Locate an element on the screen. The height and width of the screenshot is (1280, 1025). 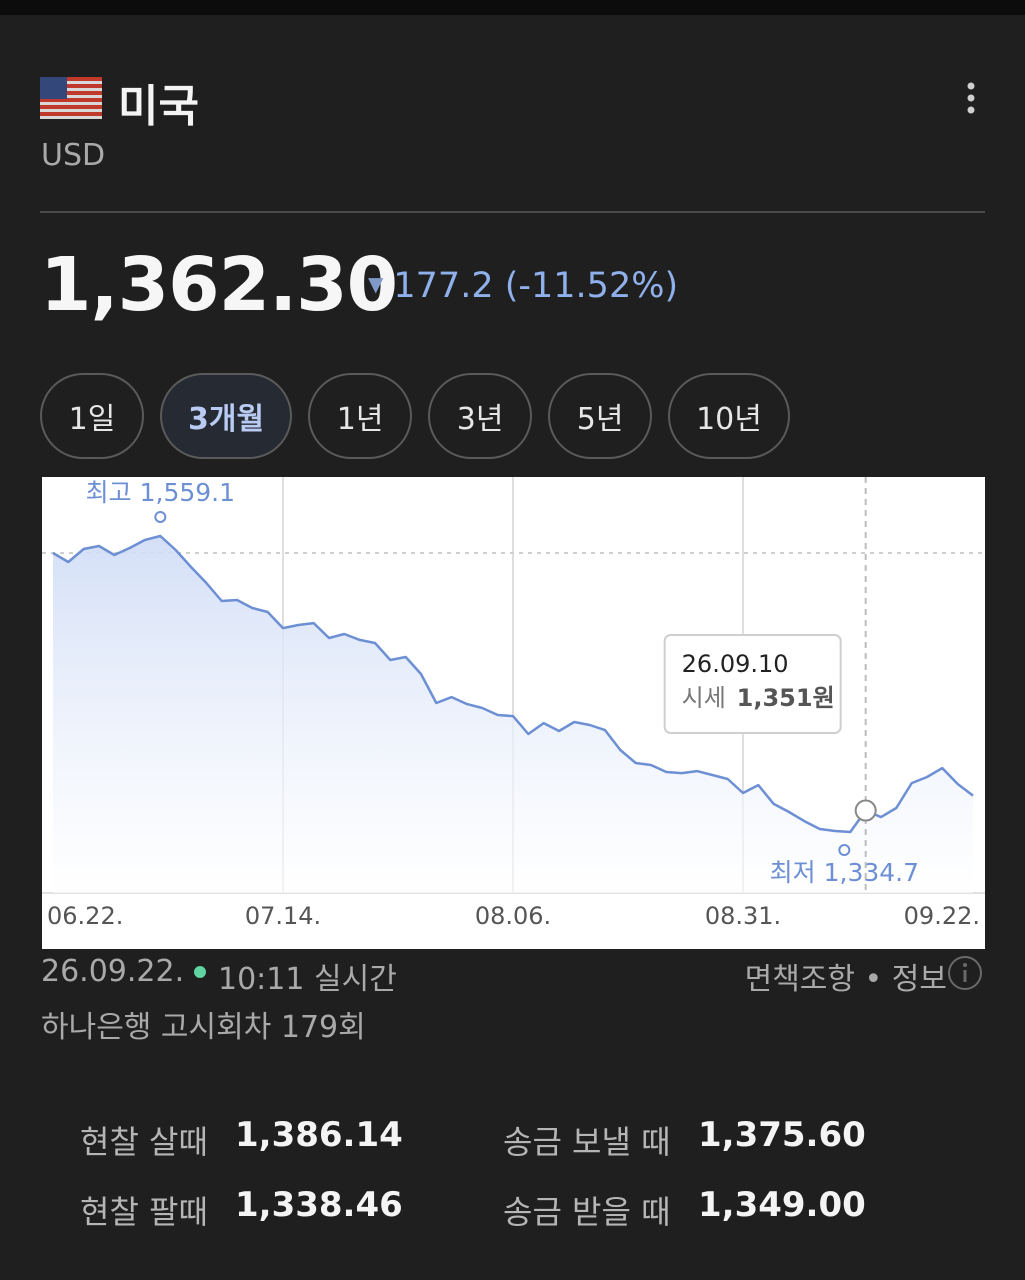
period-tab: 3개월 is located at coordinates (226, 416).